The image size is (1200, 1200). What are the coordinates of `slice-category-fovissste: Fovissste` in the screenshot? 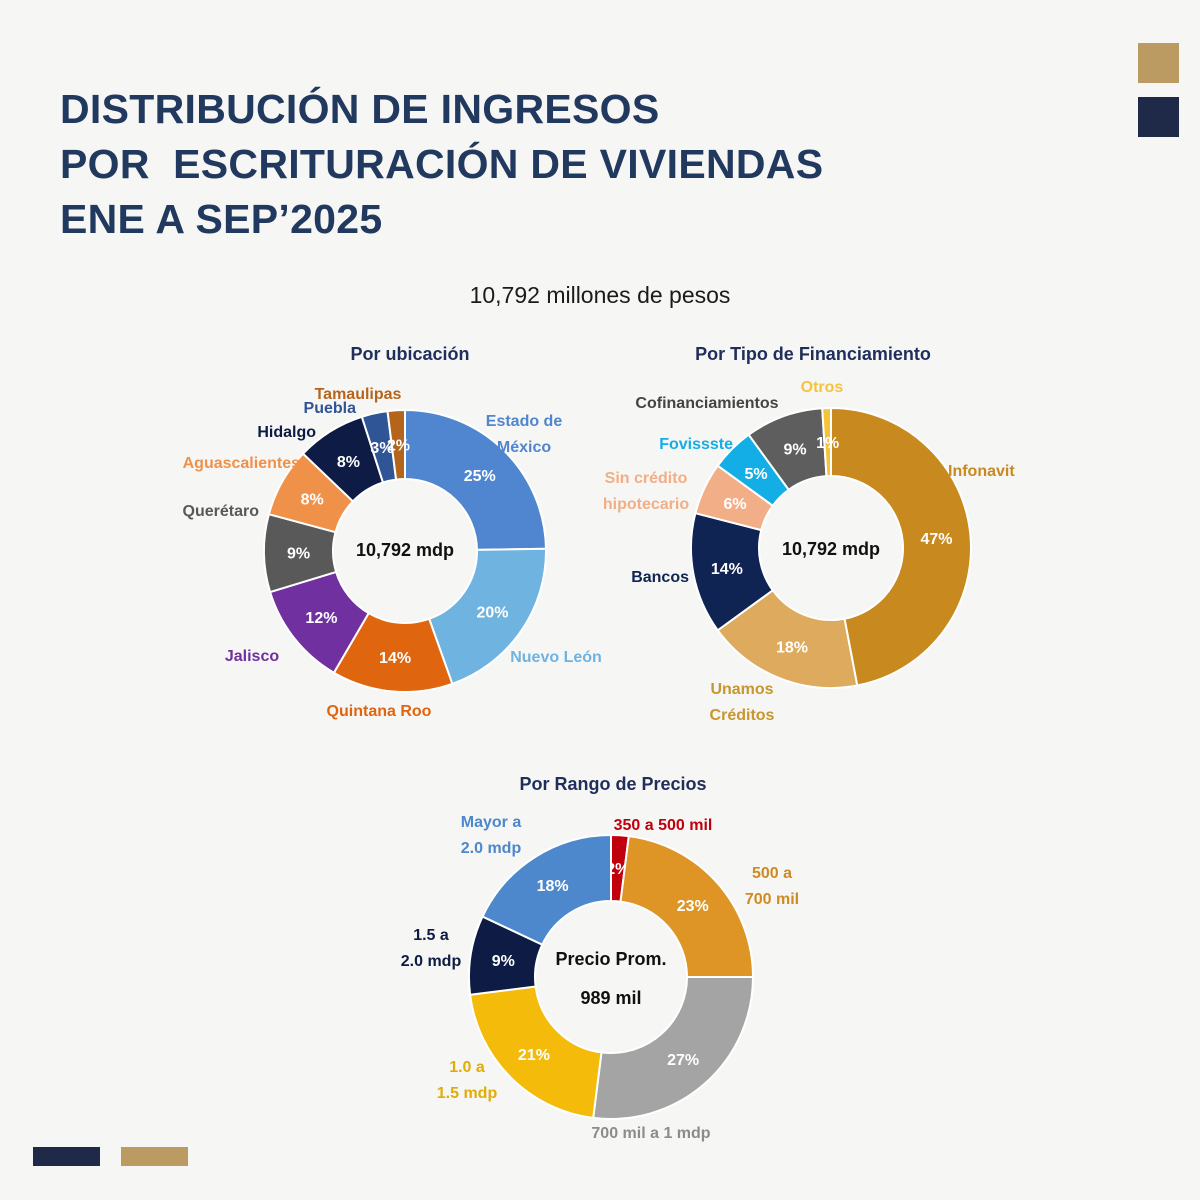 It's located at (696, 444).